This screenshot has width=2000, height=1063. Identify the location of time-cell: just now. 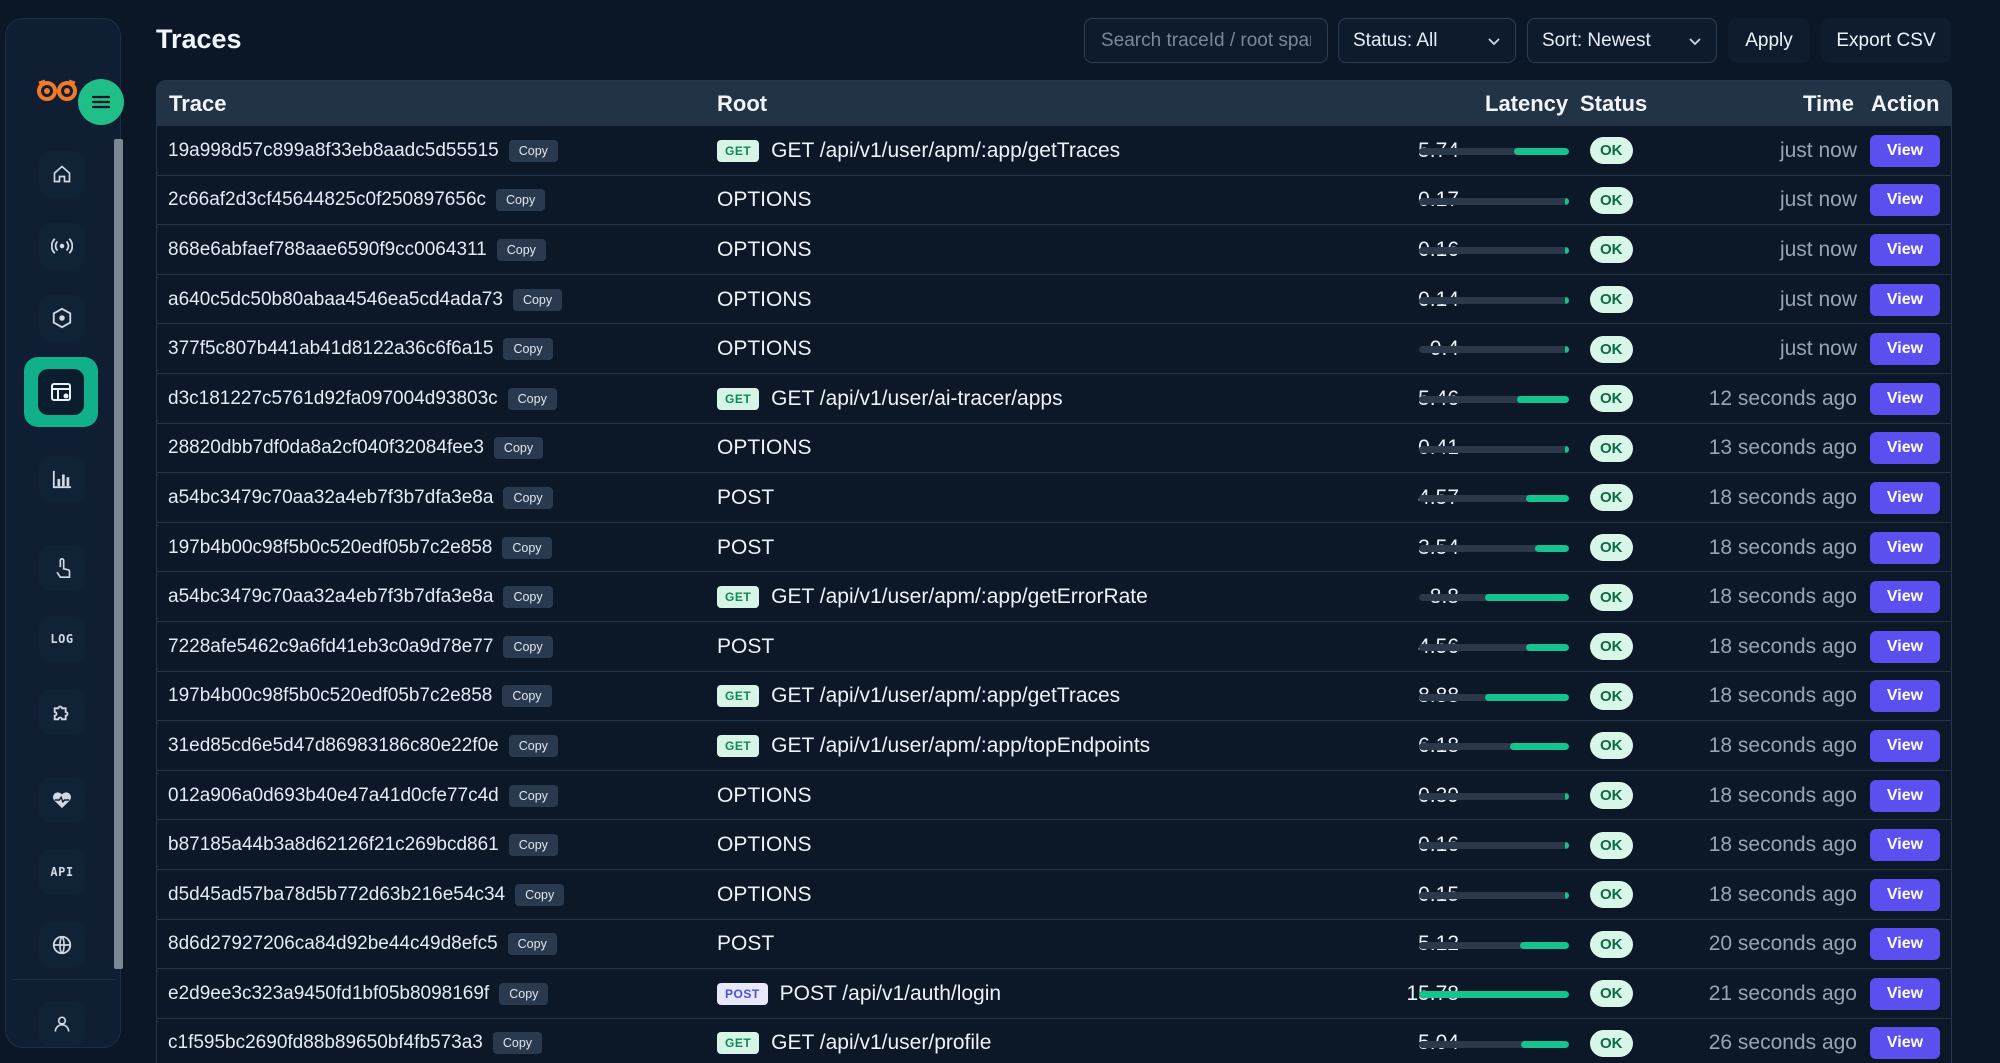
(1818, 249).